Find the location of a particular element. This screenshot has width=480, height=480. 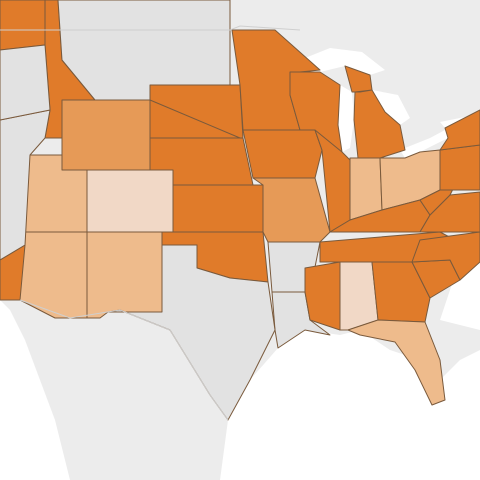

pacific-ocean is located at coordinates (35, 390).